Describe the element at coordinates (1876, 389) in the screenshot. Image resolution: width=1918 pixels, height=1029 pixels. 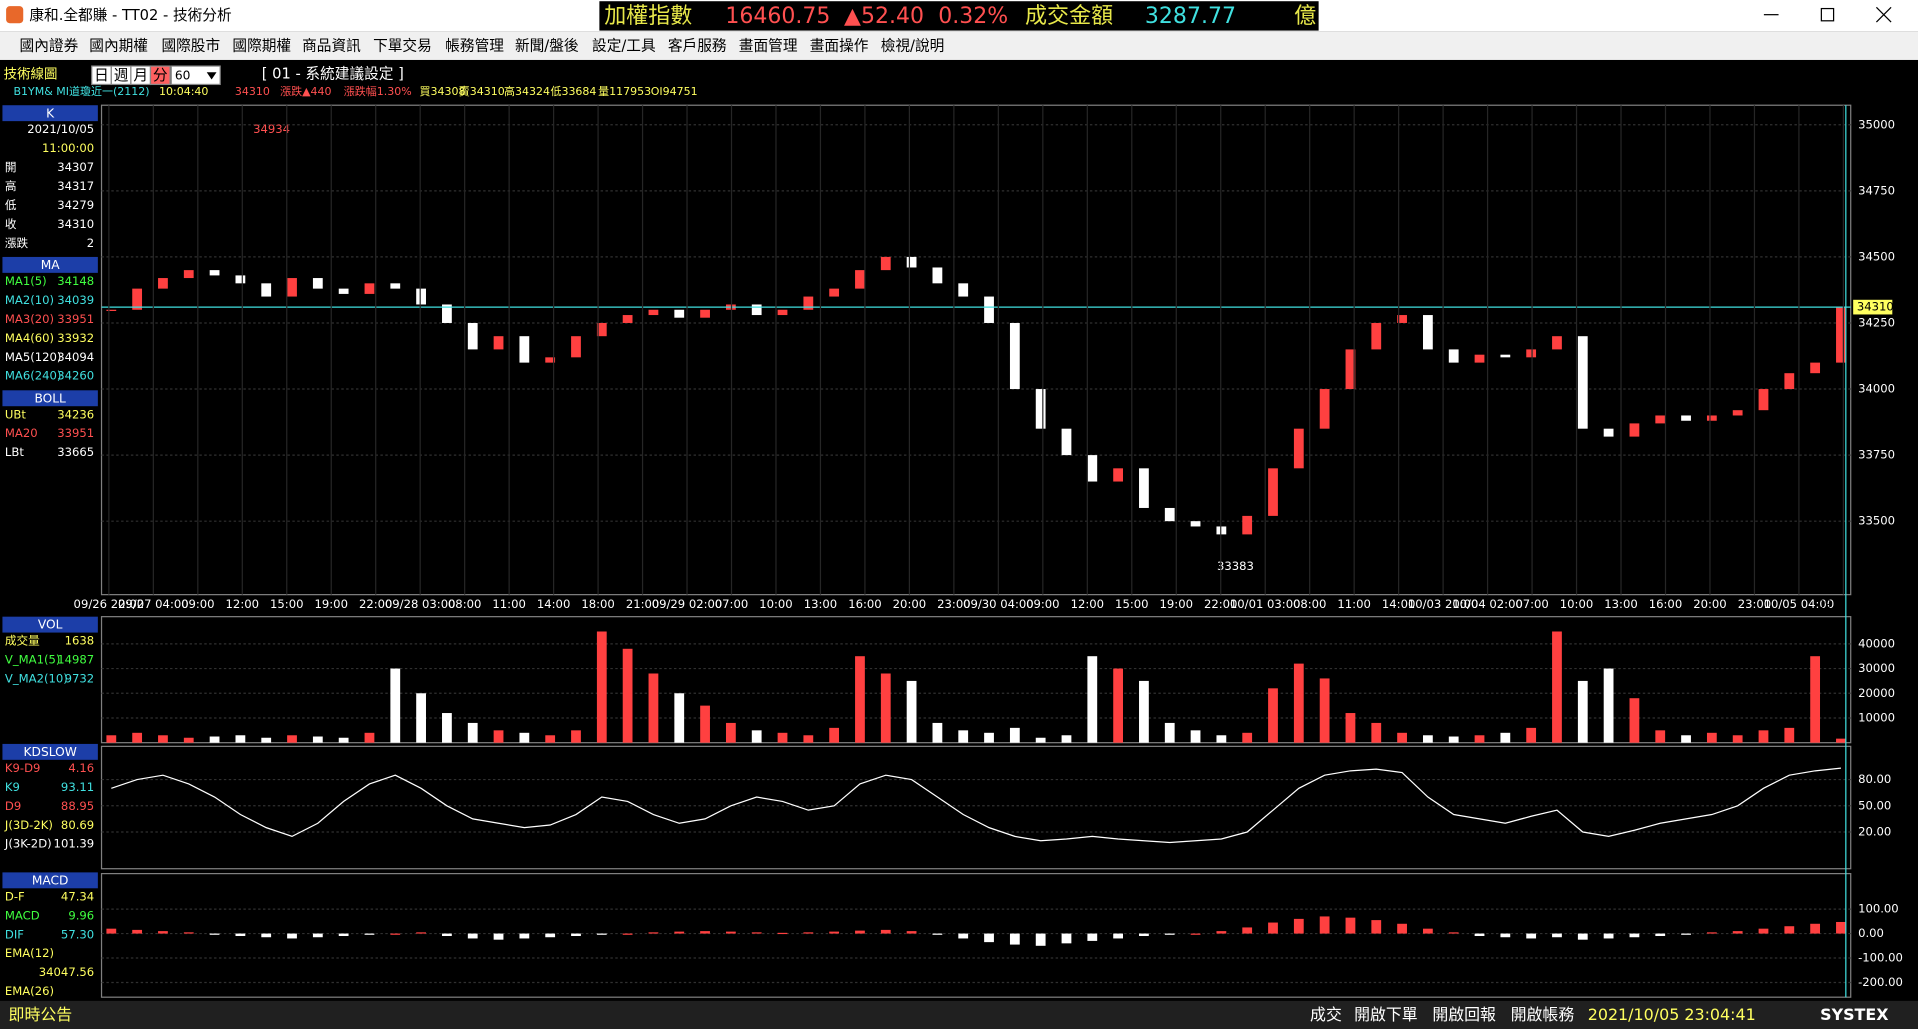
I see `y-tick-label: 34000` at that location.